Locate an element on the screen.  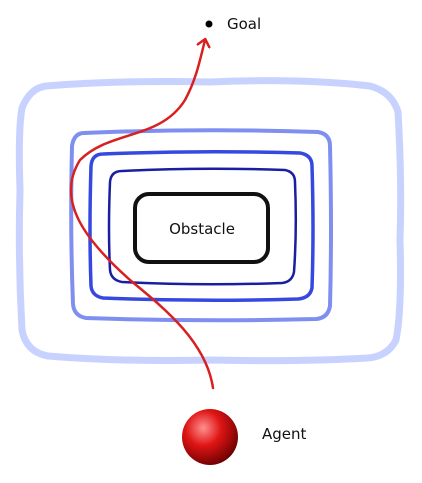
obstacle-label: Obstacle is located at coordinates (202, 229).